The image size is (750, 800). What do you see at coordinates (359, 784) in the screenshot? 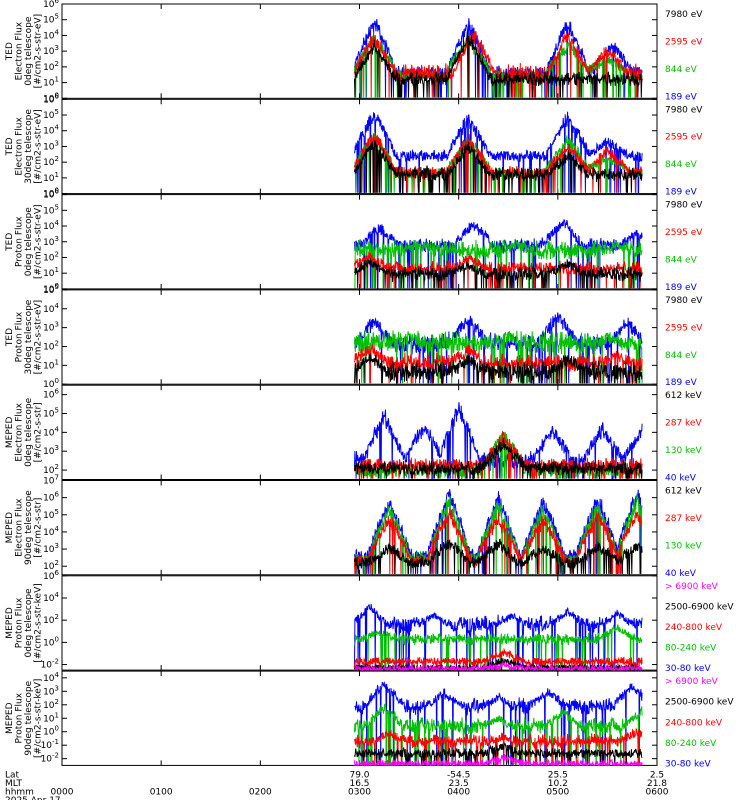
I see `x-row-value: 16.5` at bounding box center [359, 784].